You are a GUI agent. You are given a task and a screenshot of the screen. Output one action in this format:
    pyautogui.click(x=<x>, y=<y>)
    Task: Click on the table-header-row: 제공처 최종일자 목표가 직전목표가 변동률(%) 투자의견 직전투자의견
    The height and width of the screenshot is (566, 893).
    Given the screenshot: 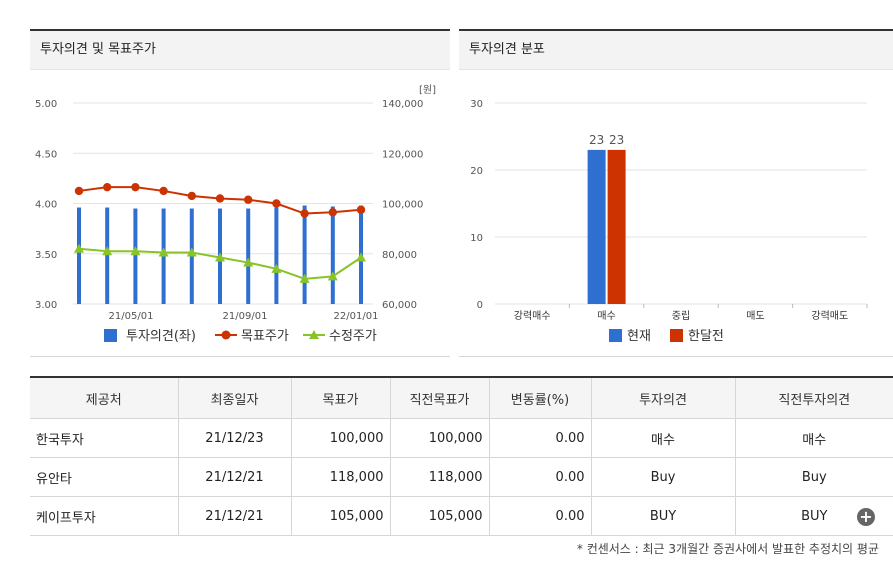 What is the action you would take?
    pyautogui.click(x=461, y=398)
    